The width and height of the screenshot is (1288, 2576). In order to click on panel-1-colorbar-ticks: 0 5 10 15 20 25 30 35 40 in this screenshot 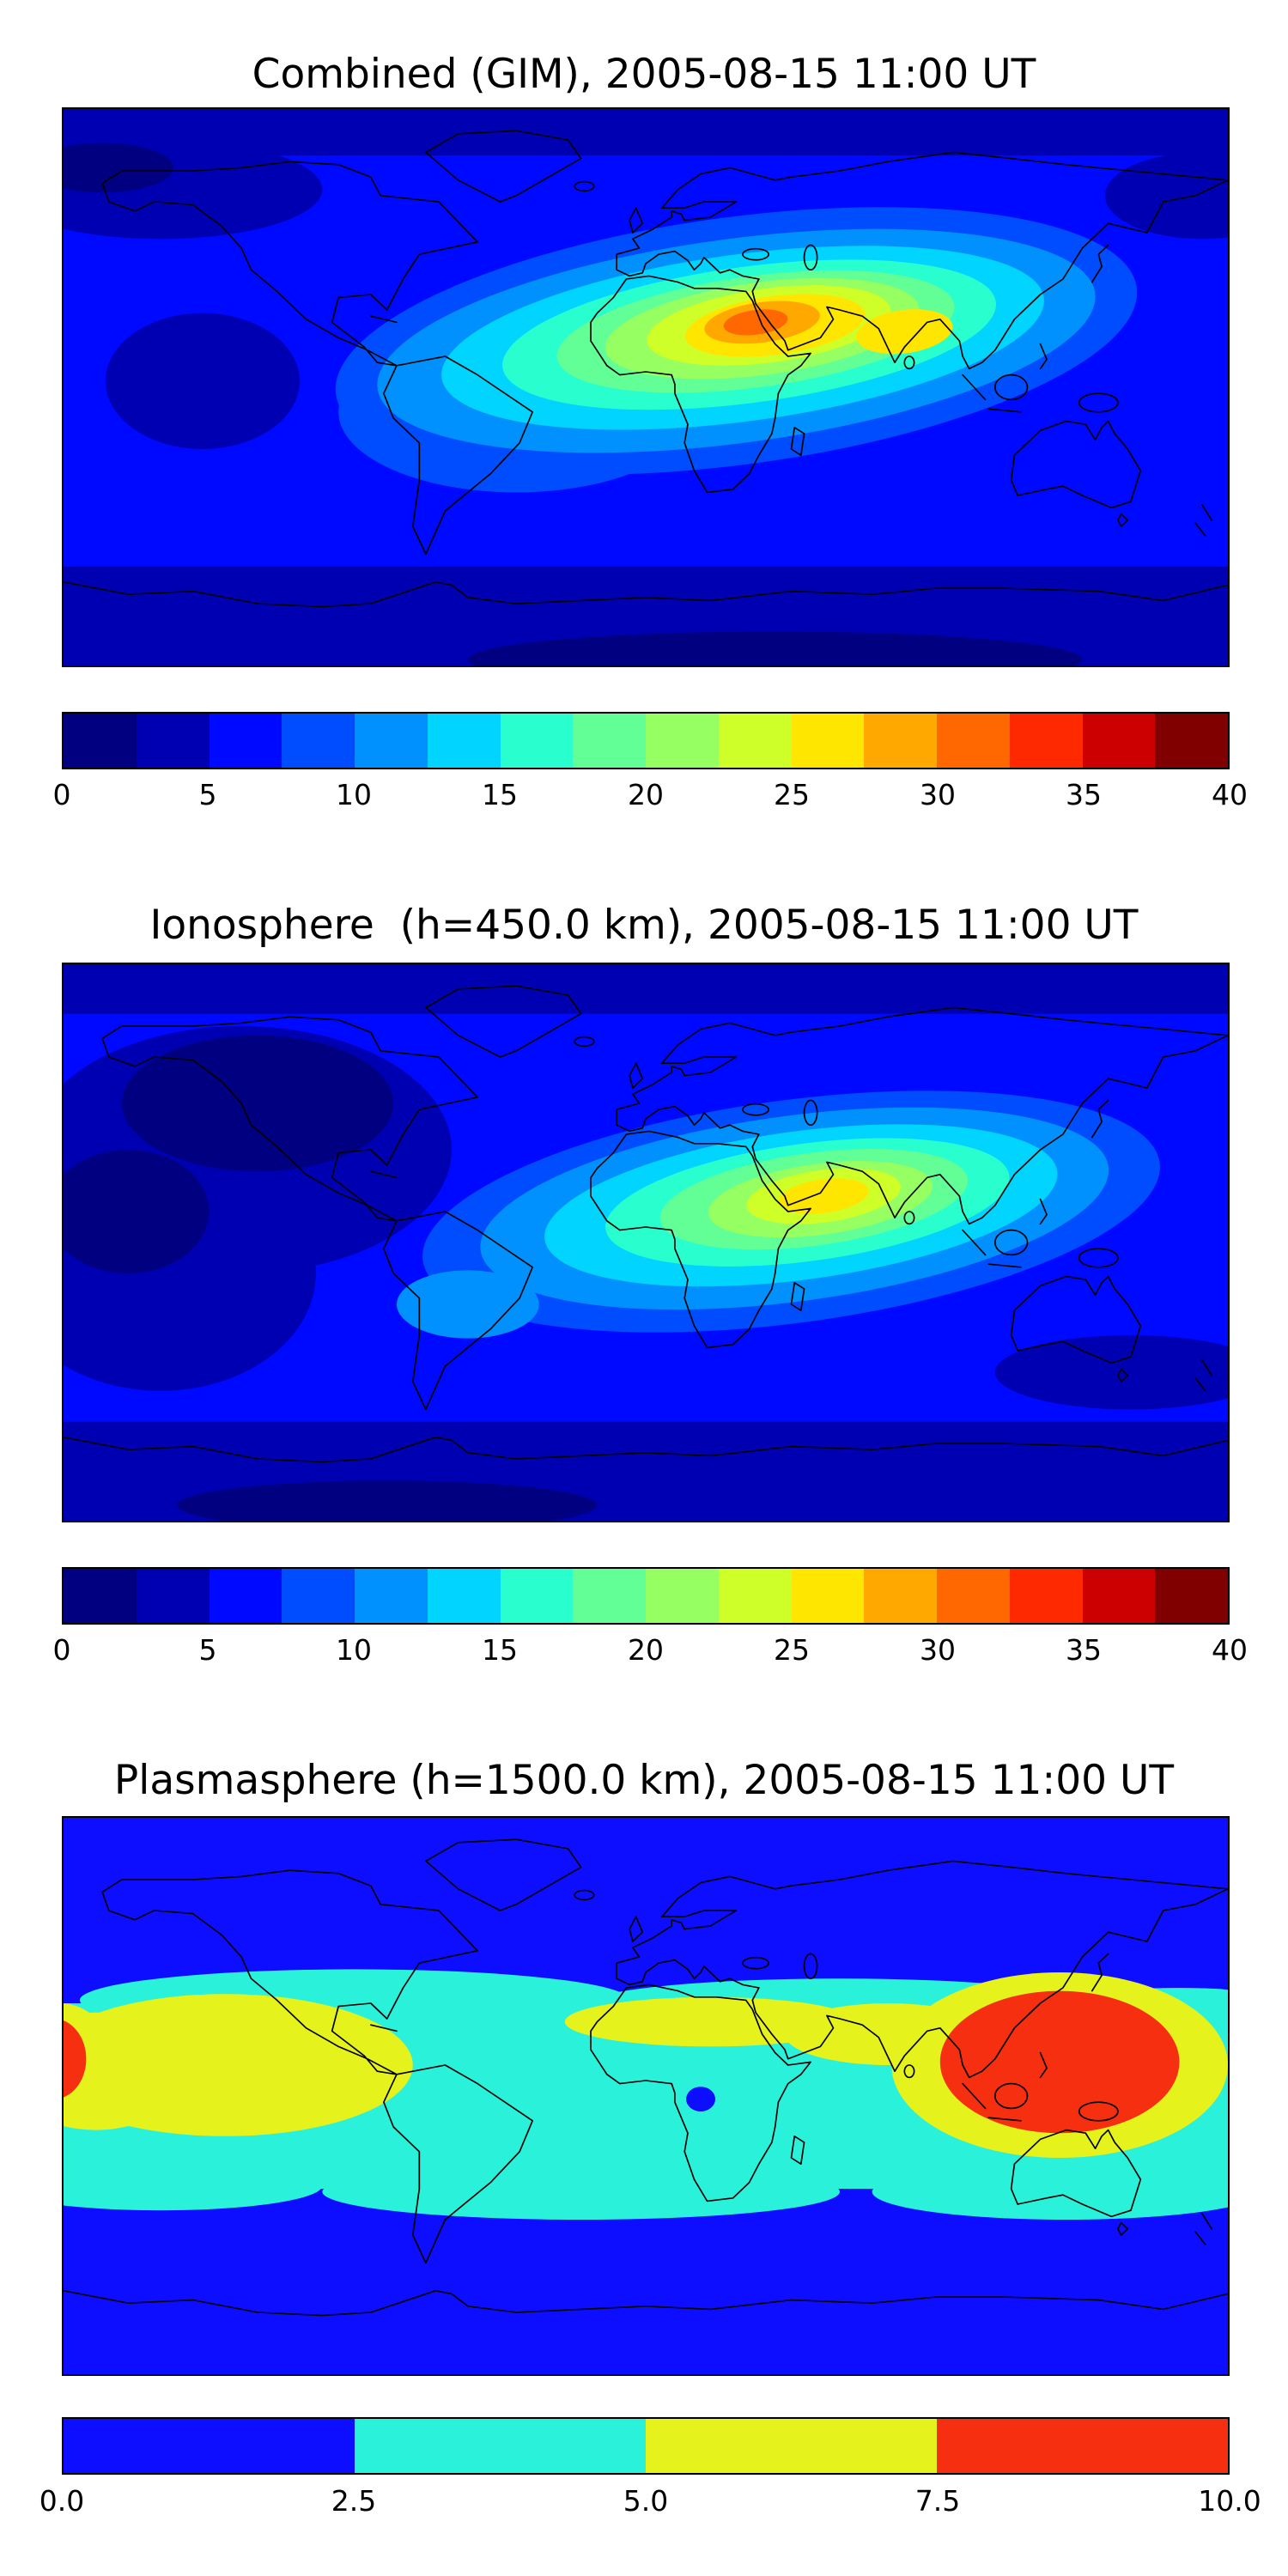, I will do `click(651, 796)`.